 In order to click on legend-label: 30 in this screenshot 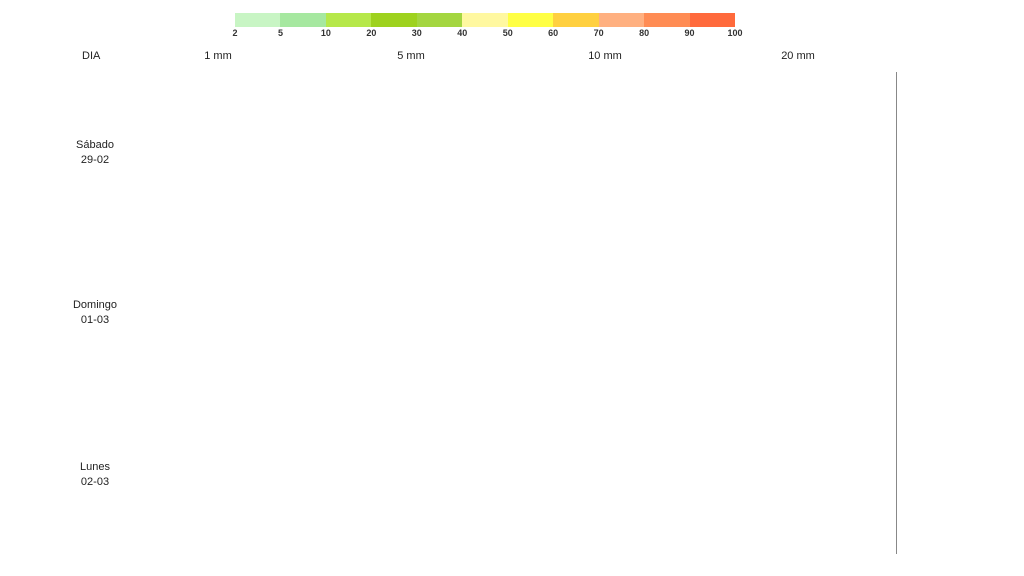, I will do `click(416, 33)`.